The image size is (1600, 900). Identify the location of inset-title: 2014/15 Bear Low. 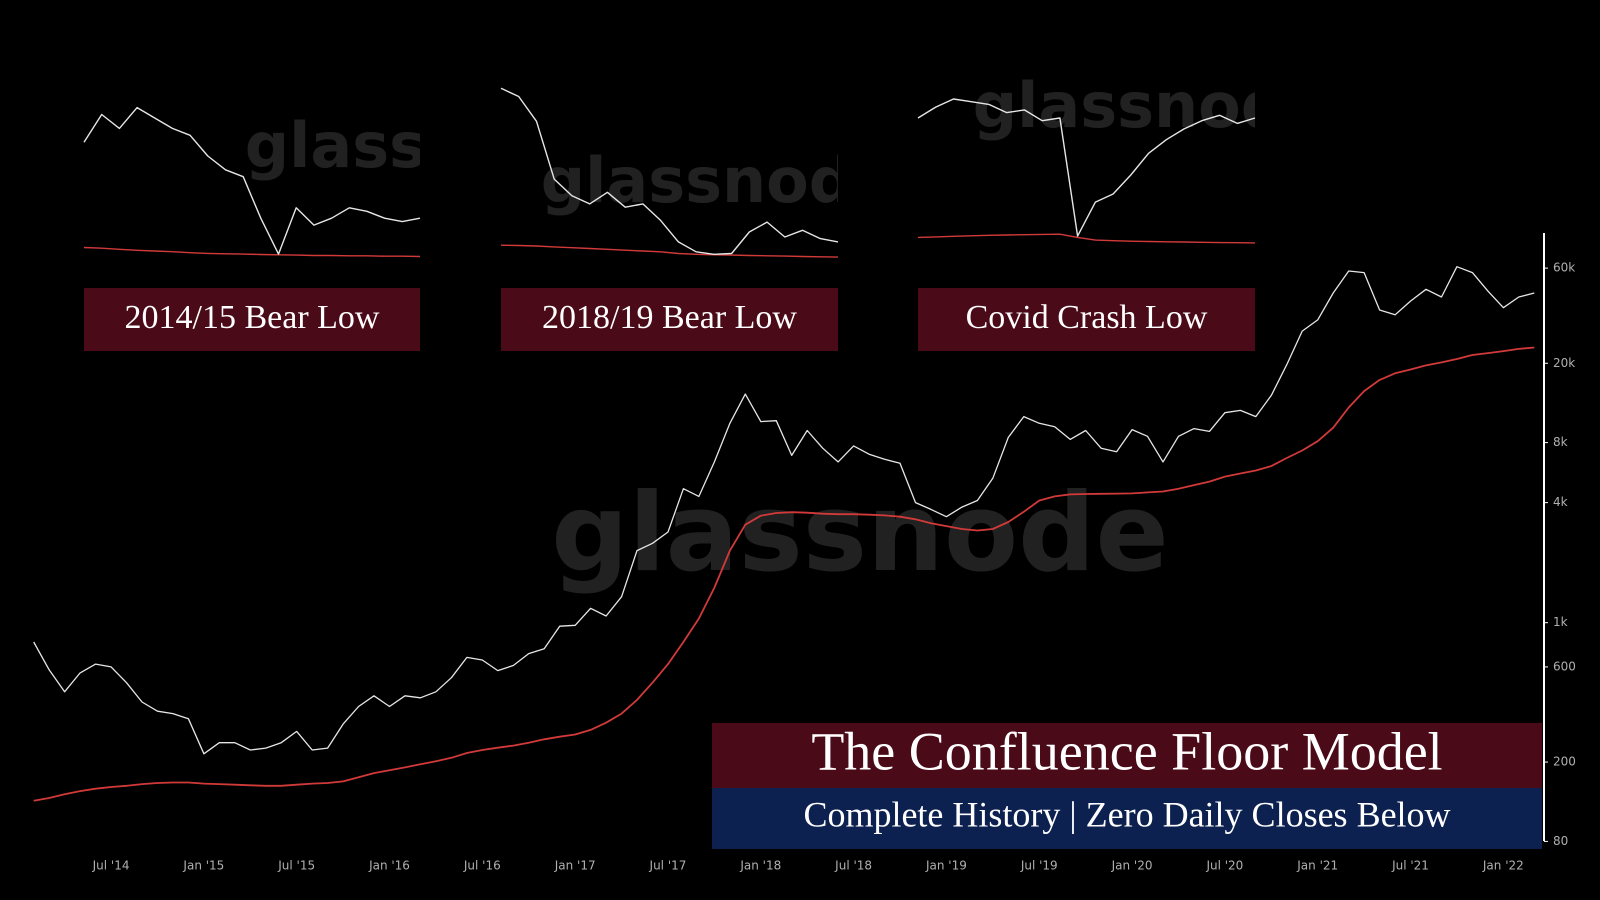
(252, 317).